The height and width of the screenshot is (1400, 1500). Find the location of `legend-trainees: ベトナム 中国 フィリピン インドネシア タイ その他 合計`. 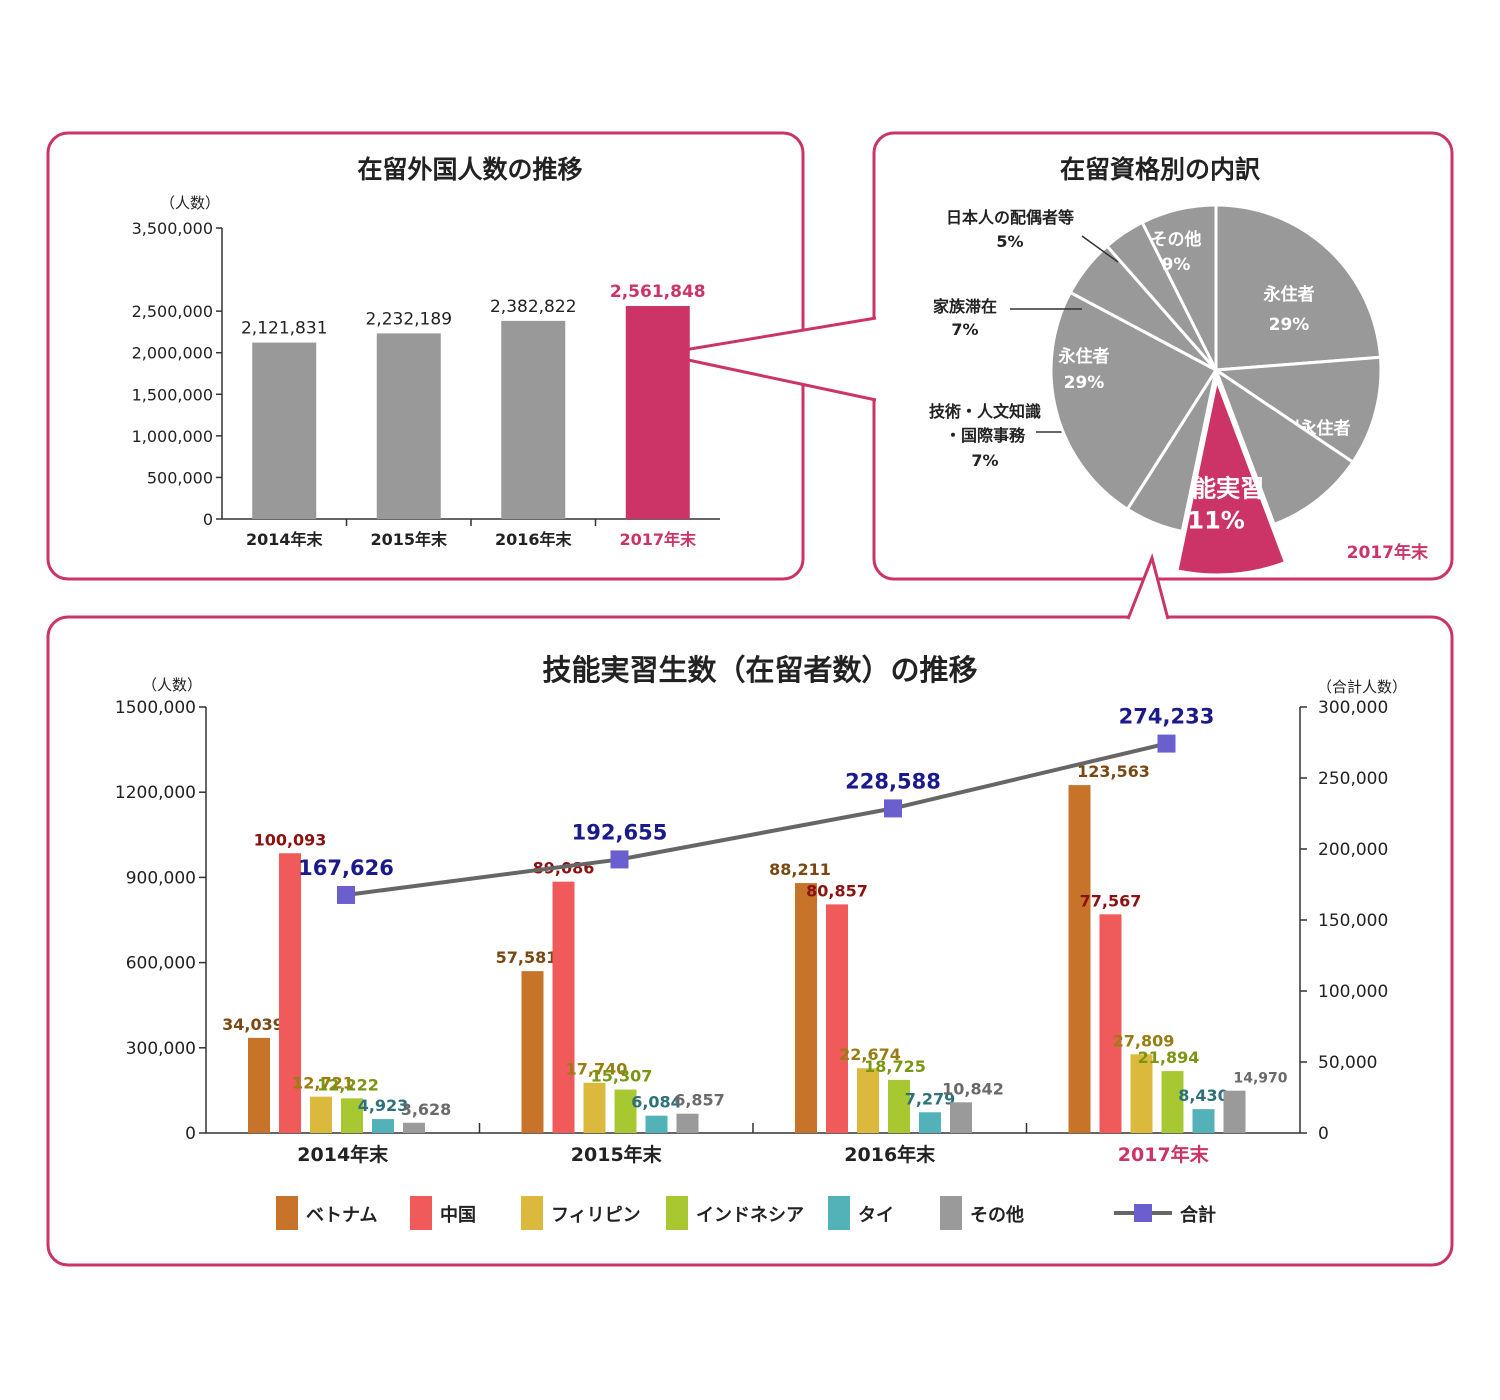

legend-trainees: ベトナム 中国 フィリピン インドネシア タイ その他 合計 is located at coordinates (746, 1213).